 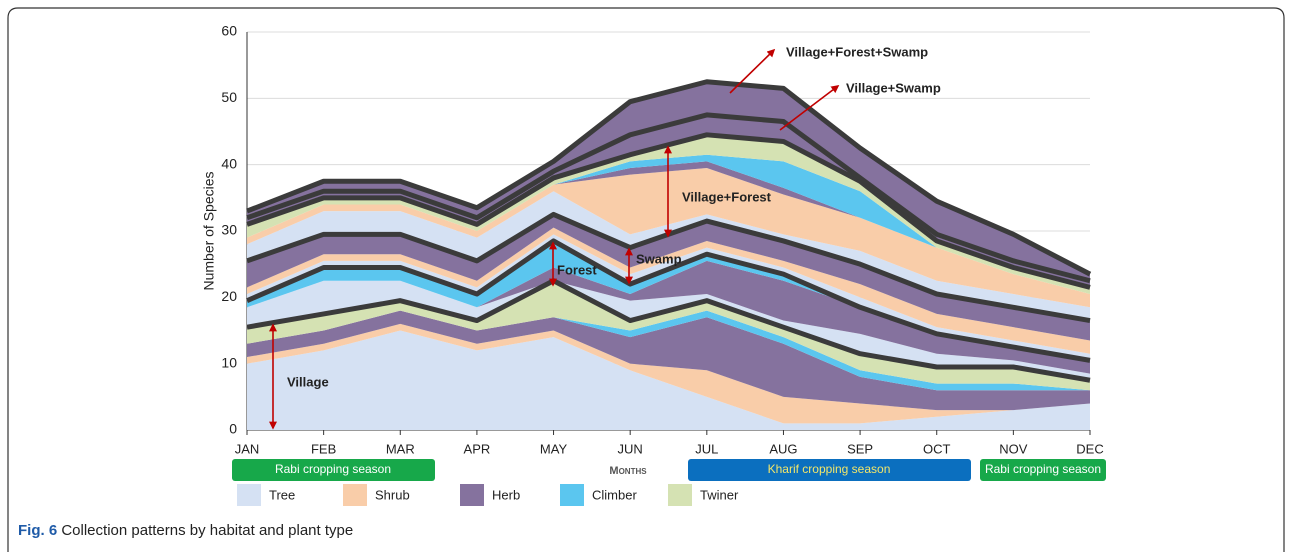 I want to click on season-label: Kharif cropping season, so click(x=829, y=469).